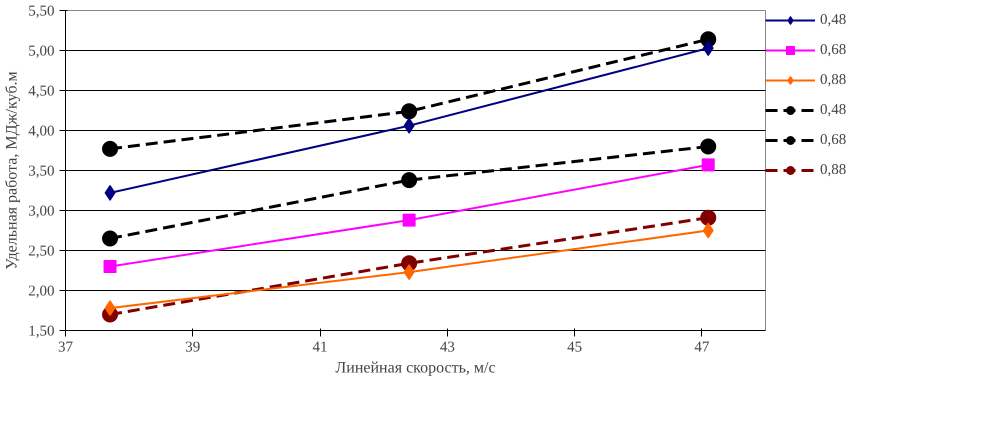  Describe the element at coordinates (41, 172) in the screenshot. I see `y-tick-label: 3,50` at that location.